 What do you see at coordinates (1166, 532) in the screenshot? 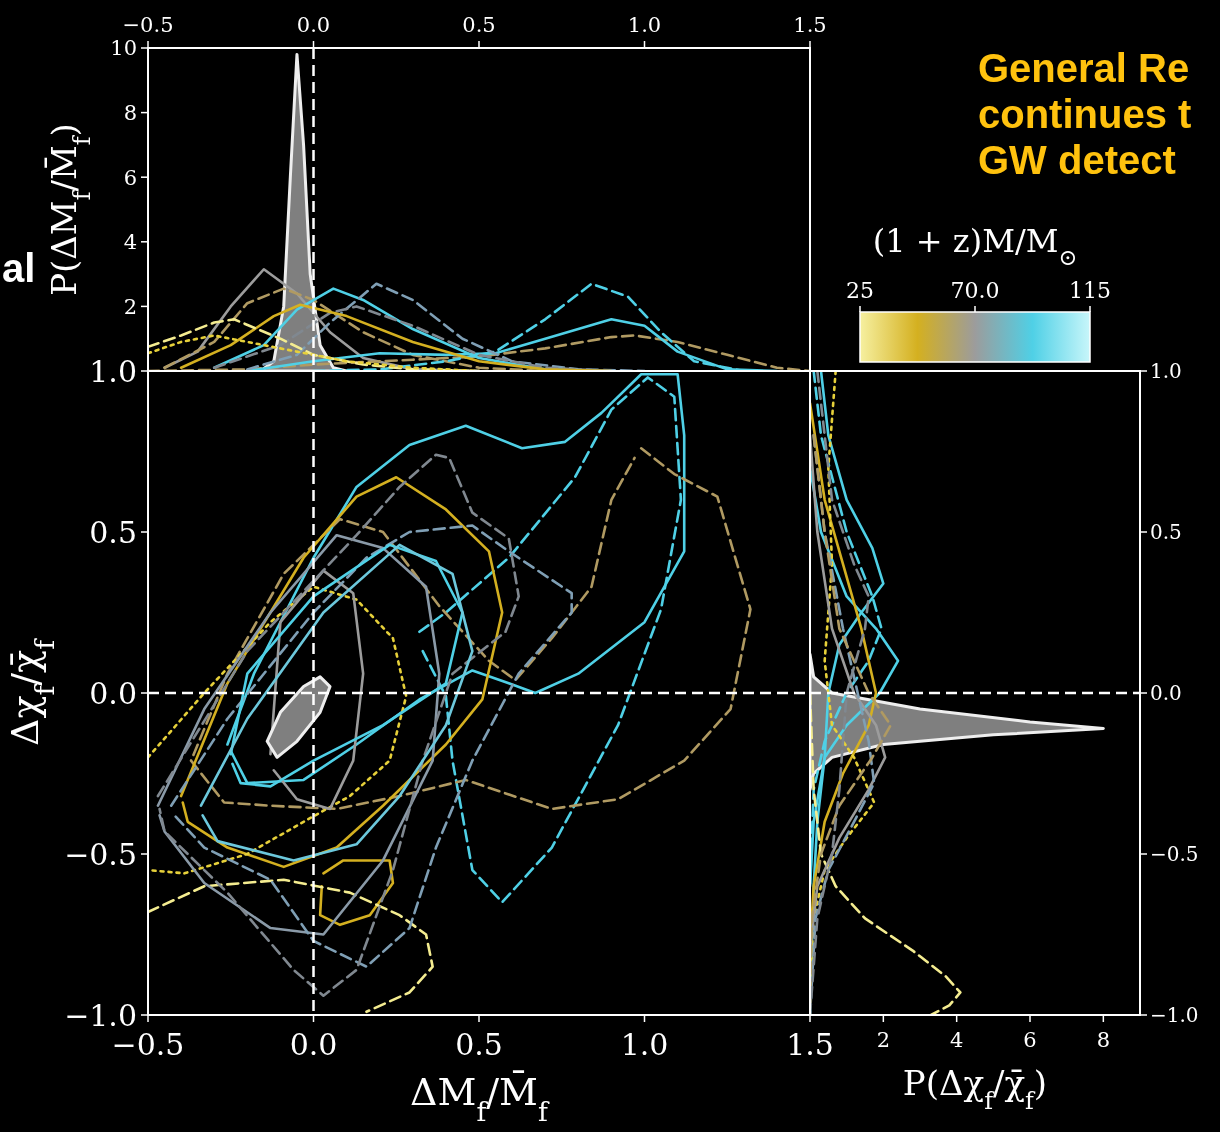
I see `y2-tick-label: 0.5` at bounding box center [1166, 532].